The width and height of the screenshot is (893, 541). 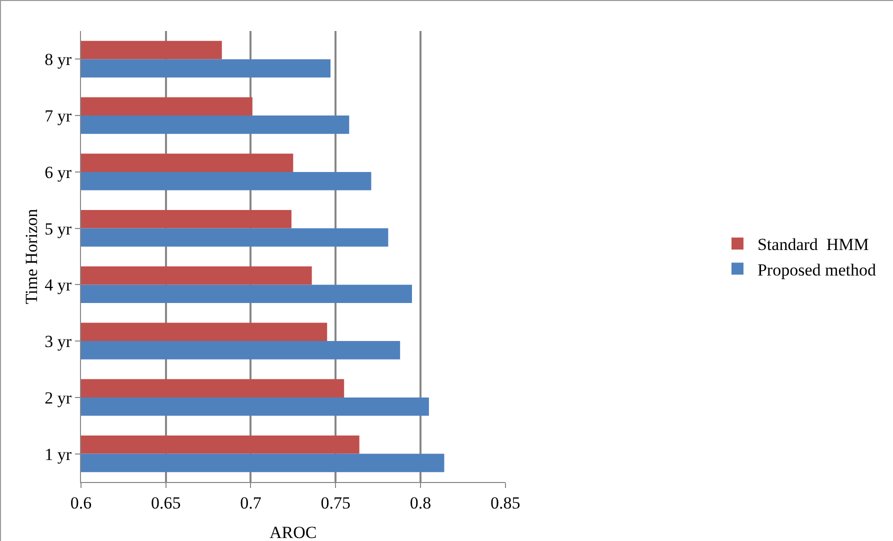 What do you see at coordinates (58, 285) in the screenshot?
I see `y-tick-label: 4 yr` at bounding box center [58, 285].